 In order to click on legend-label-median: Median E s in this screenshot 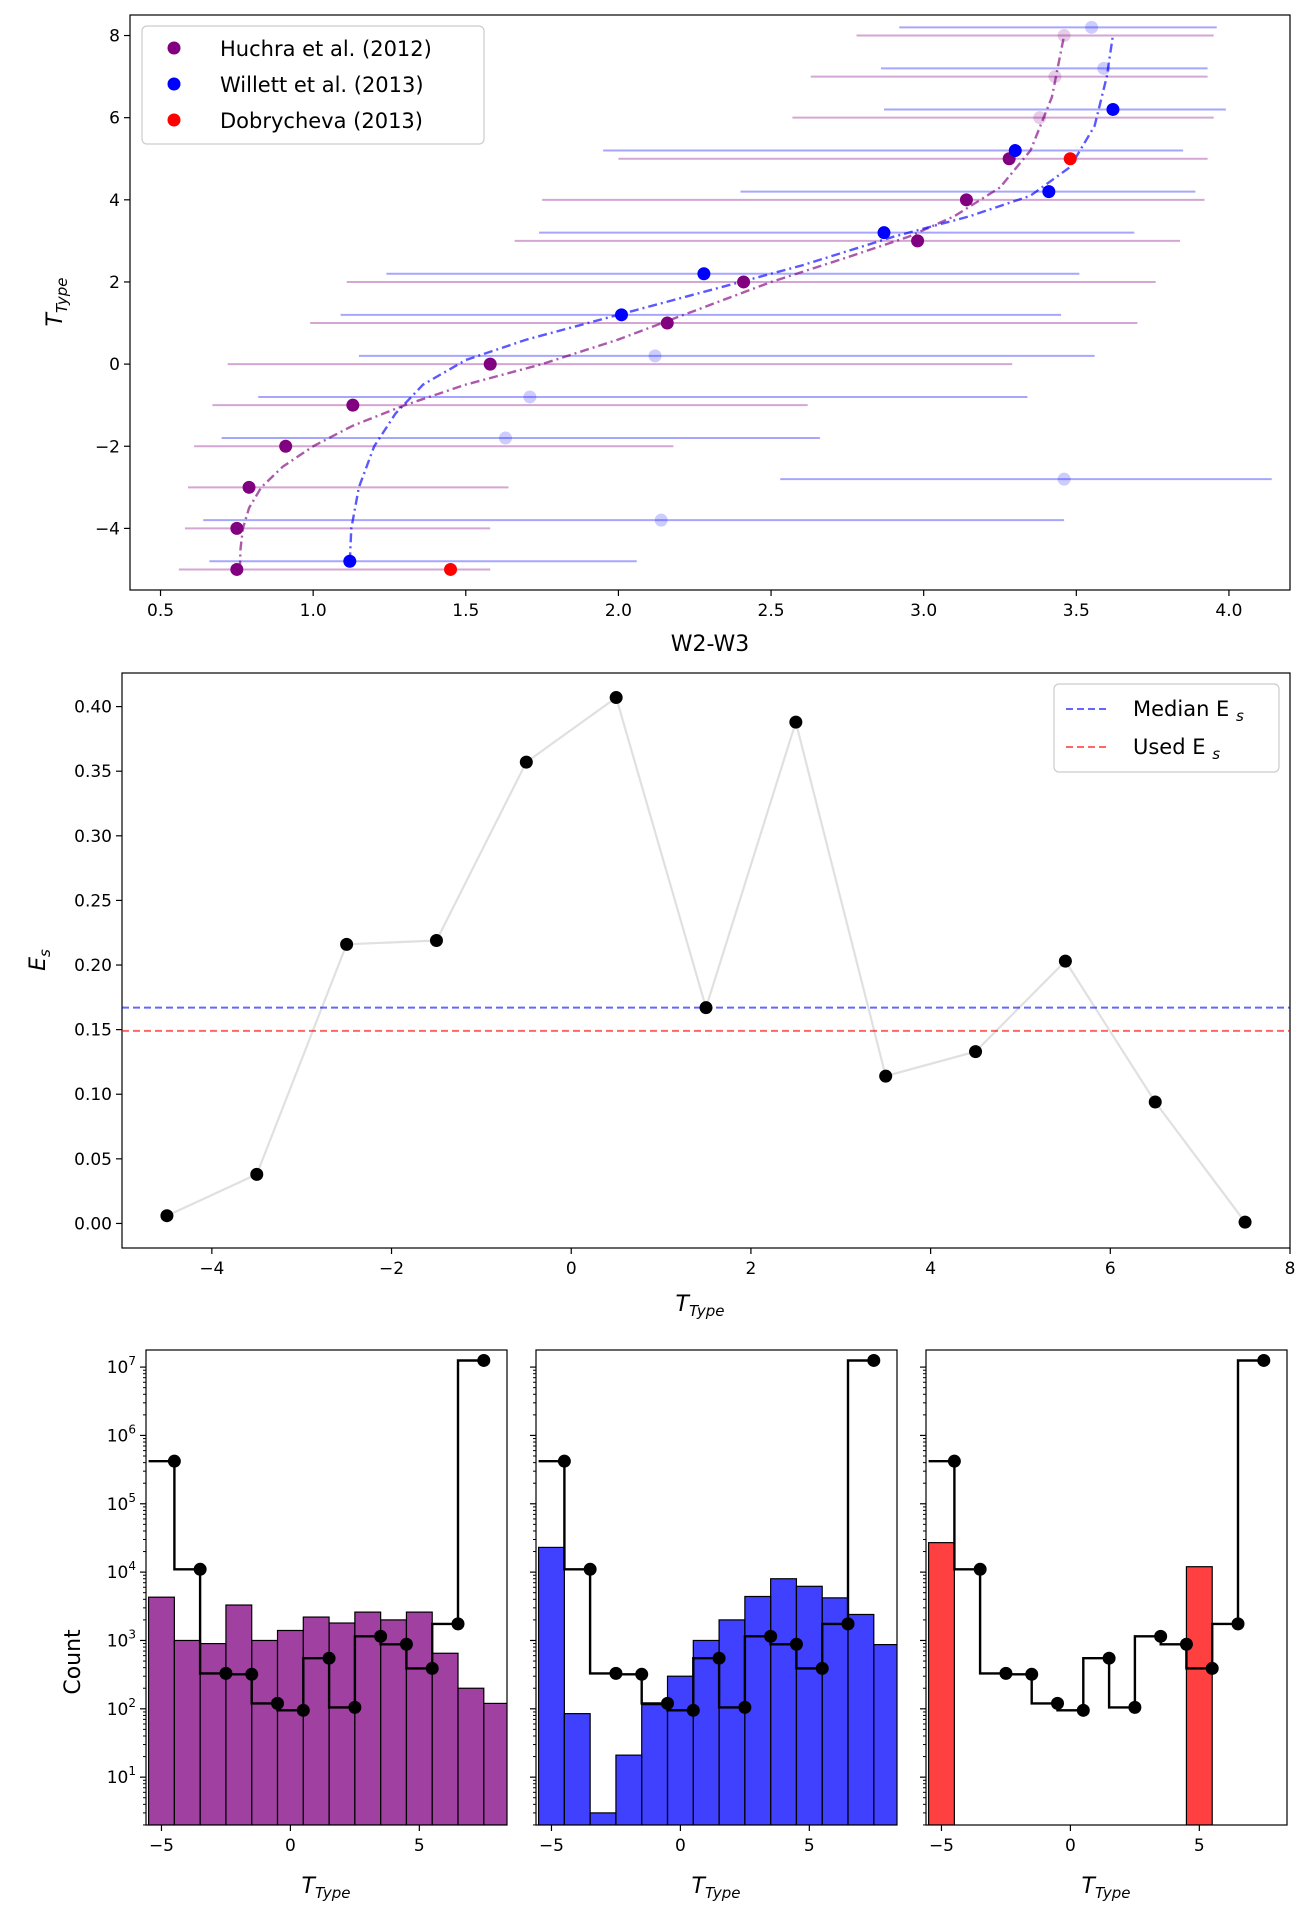, I will do `click(1188, 711)`.